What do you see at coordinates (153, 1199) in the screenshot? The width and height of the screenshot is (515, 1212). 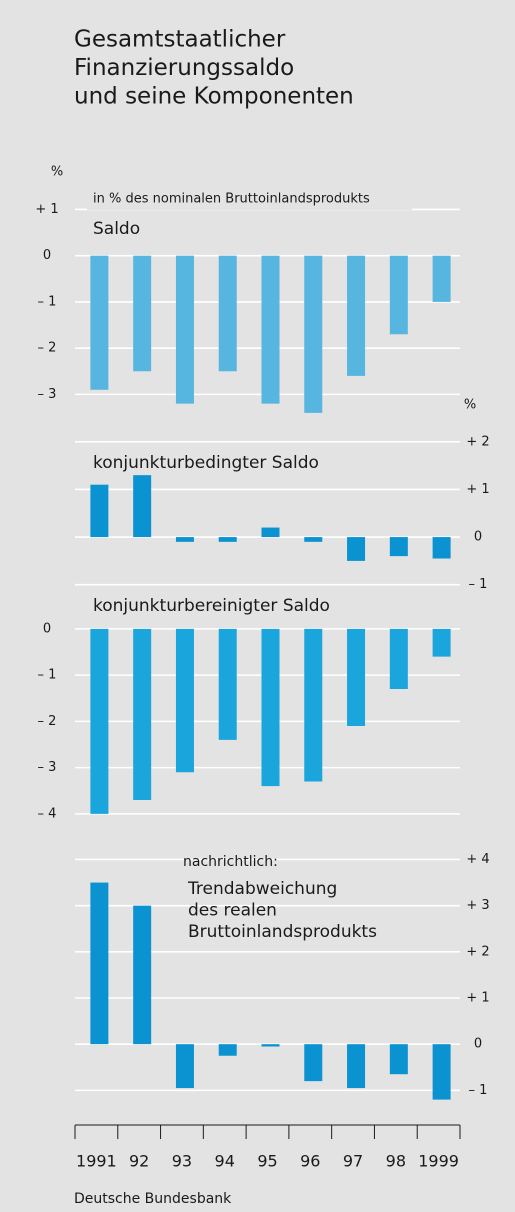 I see `source: Deutsche Bundesbank` at bounding box center [153, 1199].